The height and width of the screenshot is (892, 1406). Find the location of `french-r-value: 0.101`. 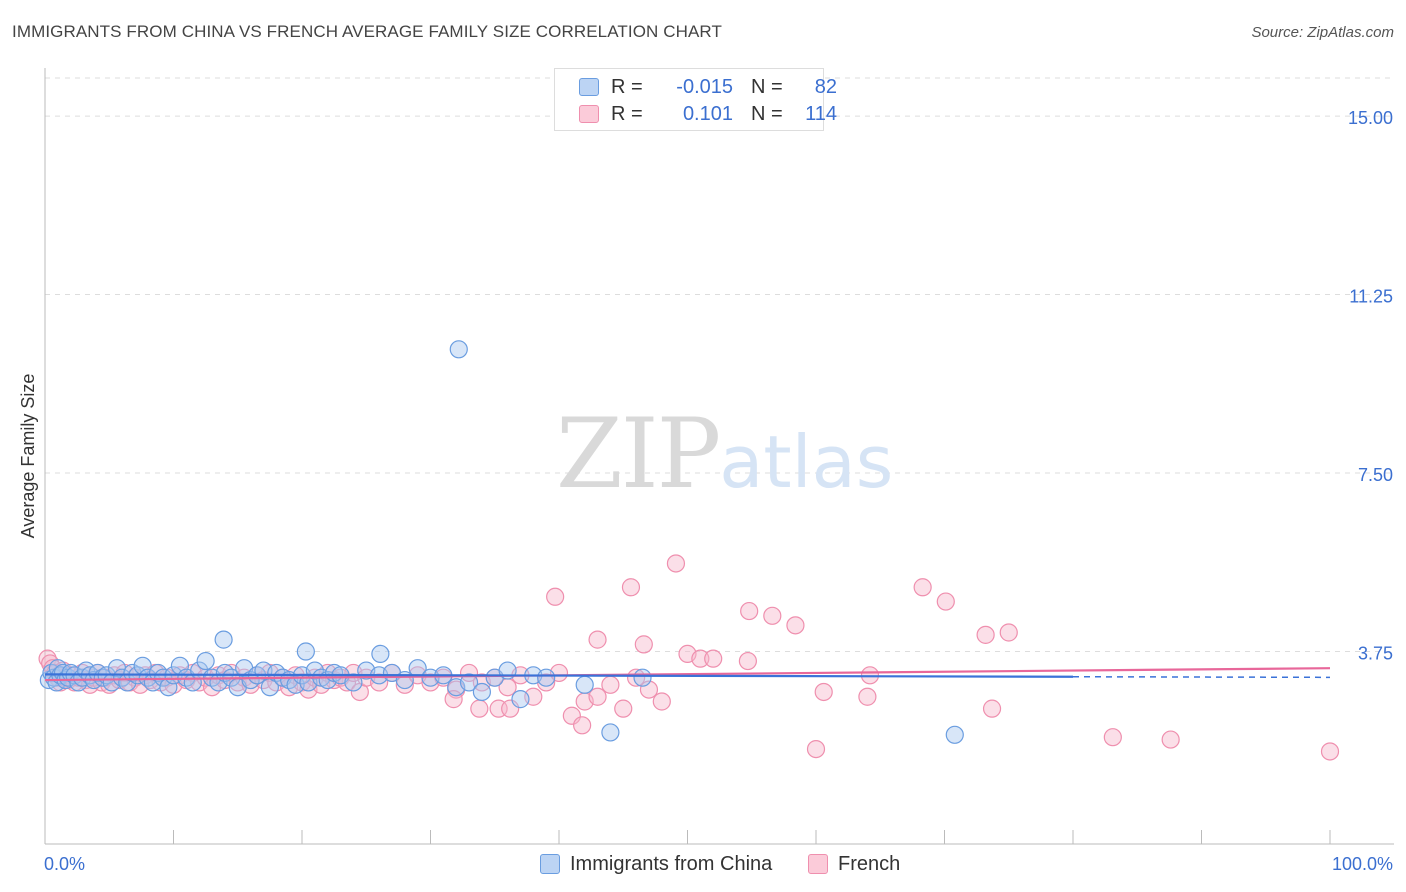

french-r-value: 0.101 is located at coordinates (707, 113).